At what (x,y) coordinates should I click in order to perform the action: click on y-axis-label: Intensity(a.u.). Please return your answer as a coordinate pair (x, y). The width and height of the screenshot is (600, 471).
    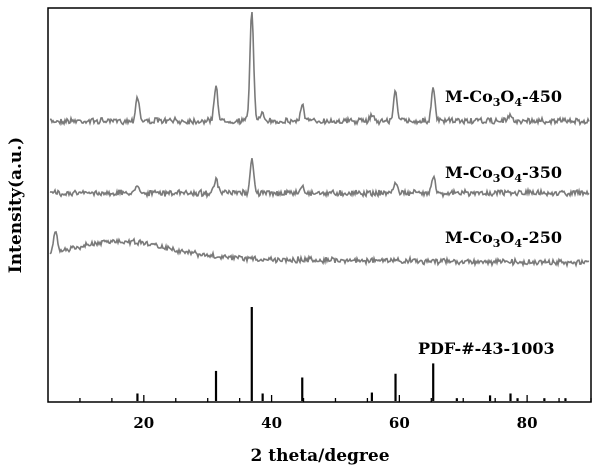
    Looking at the image, I should click on (16, 205).